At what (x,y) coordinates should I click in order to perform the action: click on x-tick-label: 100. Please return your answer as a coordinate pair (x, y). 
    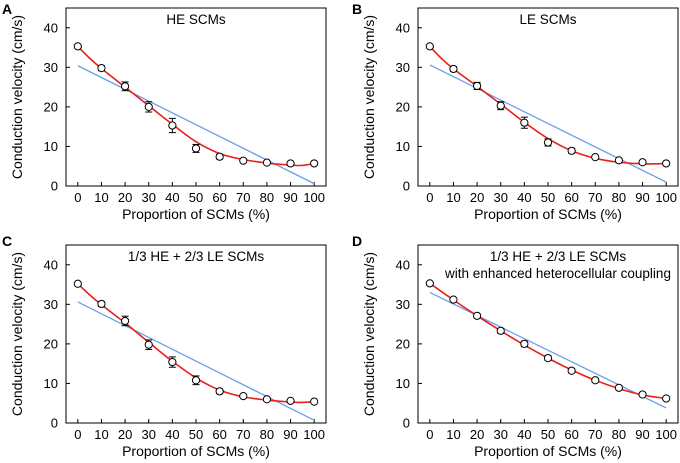
    Looking at the image, I should click on (314, 197).